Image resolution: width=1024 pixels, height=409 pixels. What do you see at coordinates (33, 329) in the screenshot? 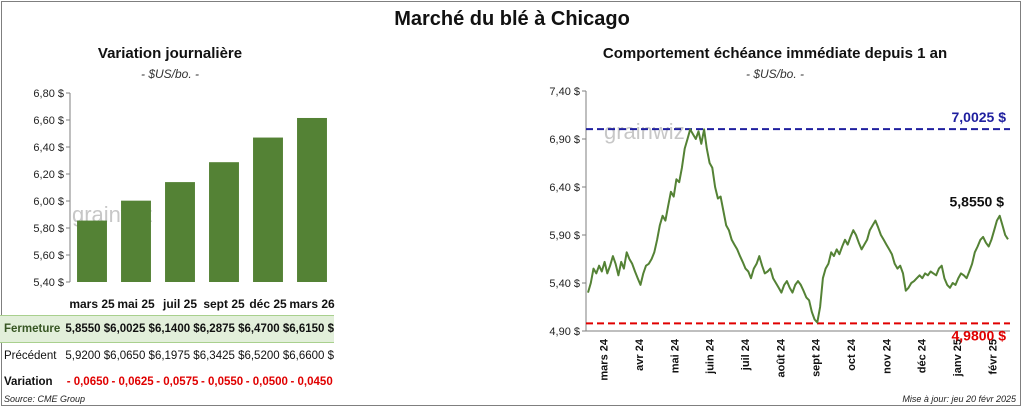
I see `row-label: Fermeture` at bounding box center [33, 329].